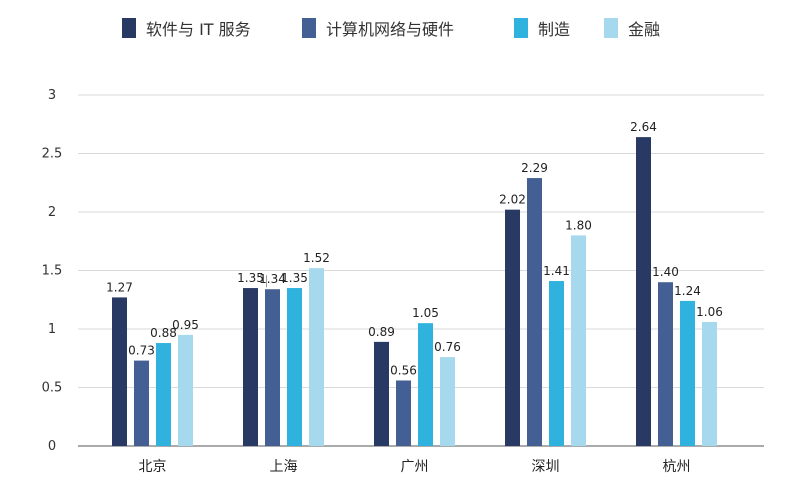 The width and height of the screenshot is (800, 488). Describe the element at coordinates (185, 325) in the screenshot. I see `data-label: 0.95` at that location.